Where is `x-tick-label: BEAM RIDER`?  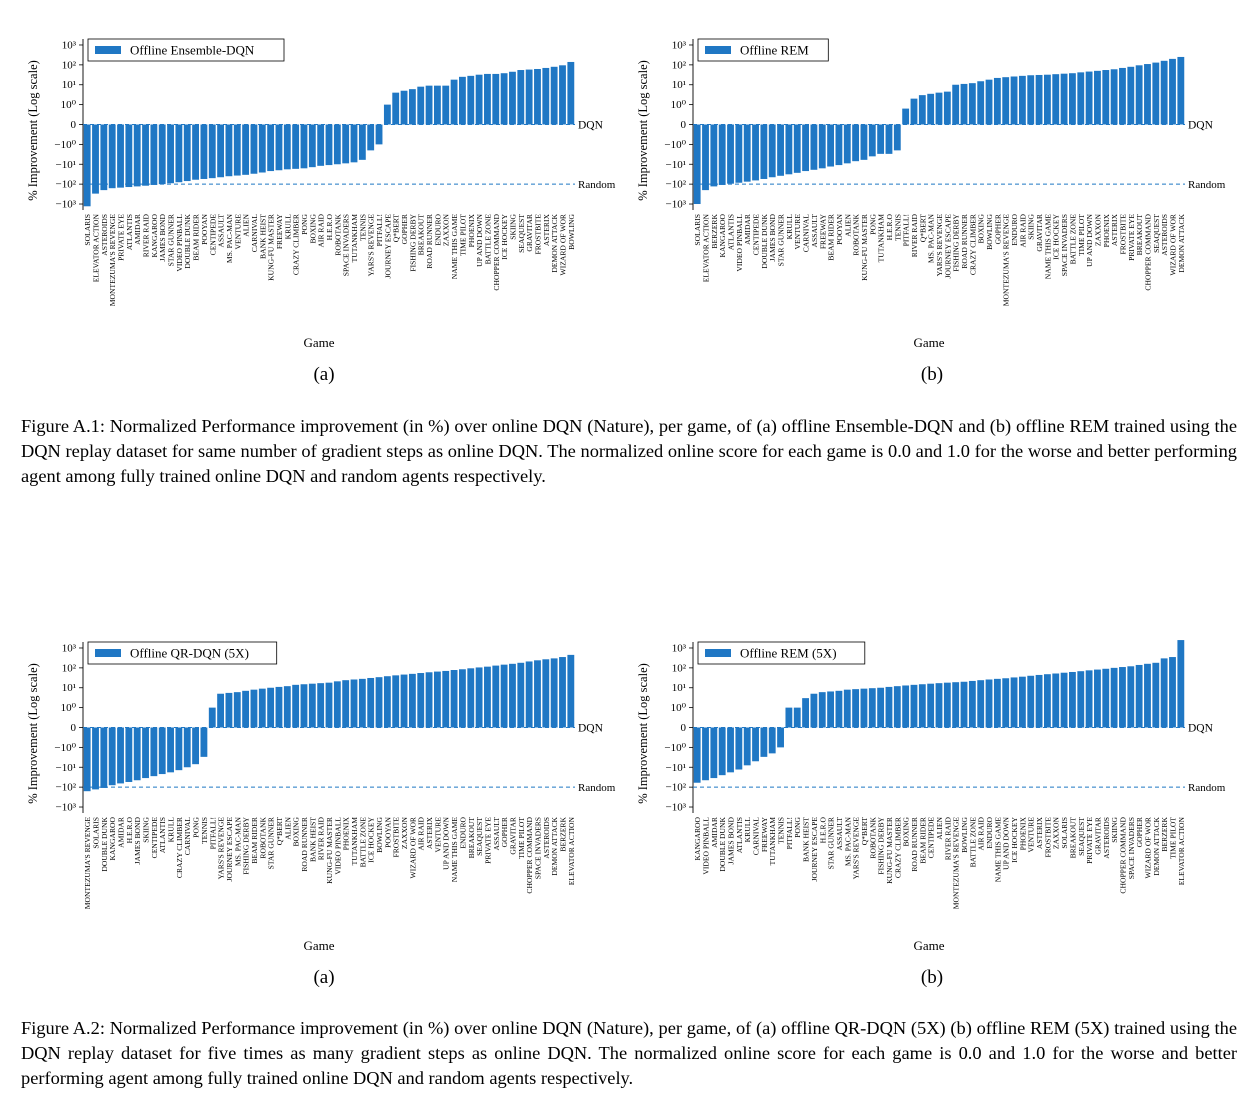
x-tick-label: BEAM RIDER is located at coordinates (196, 237).